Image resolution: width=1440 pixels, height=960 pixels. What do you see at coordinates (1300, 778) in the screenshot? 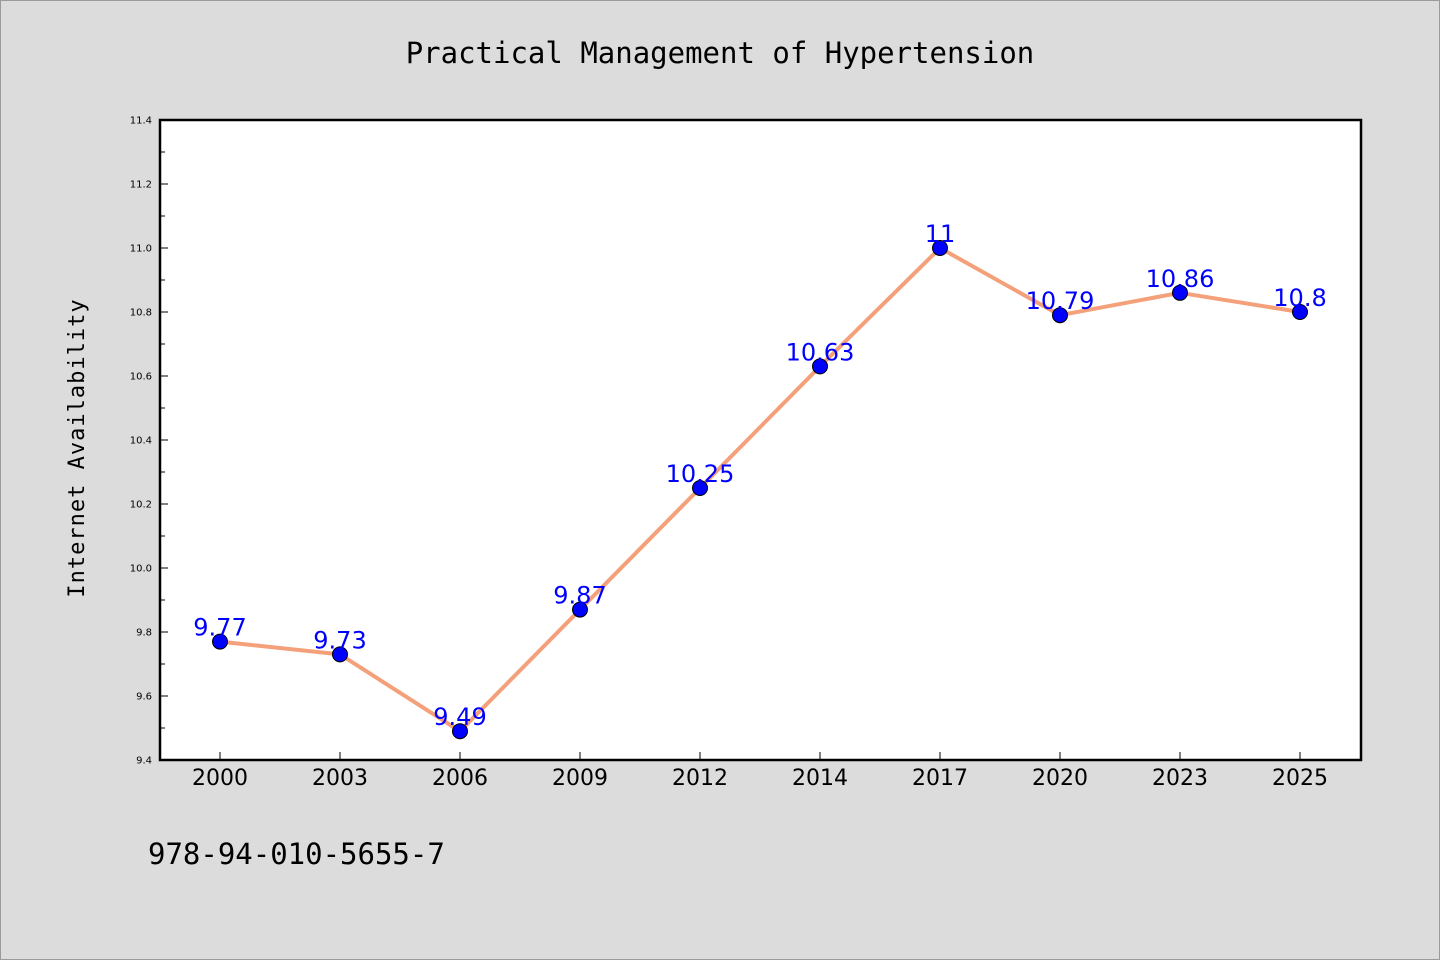
I see `x-tick-label: 2025` at bounding box center [1300, 778].